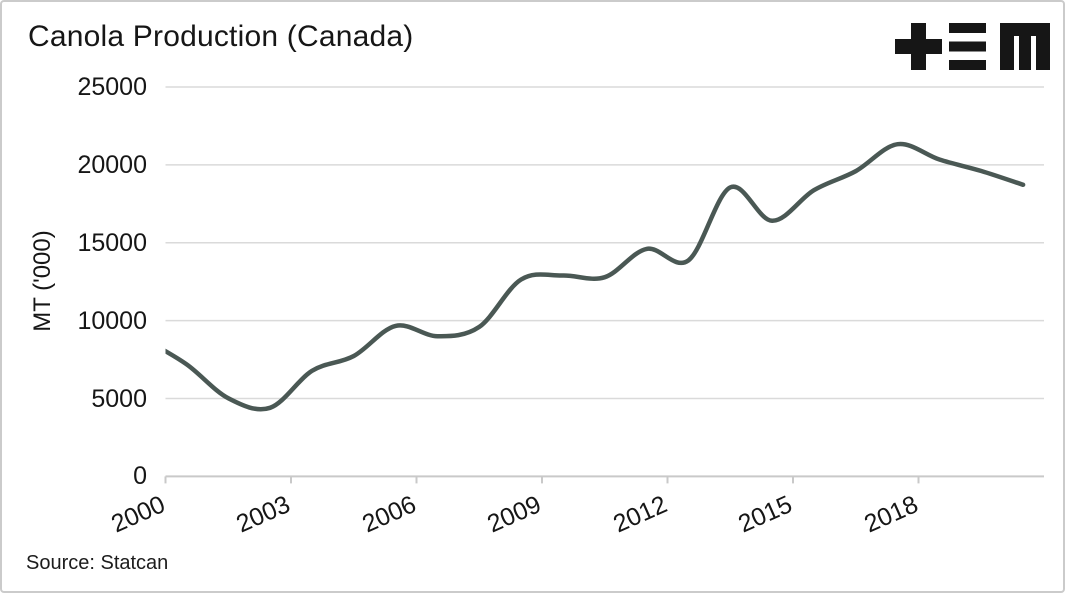  Describe the element at coordinates (112, 320) in the screenshot. I see `y-tick-label-10000: 10000` at that location.